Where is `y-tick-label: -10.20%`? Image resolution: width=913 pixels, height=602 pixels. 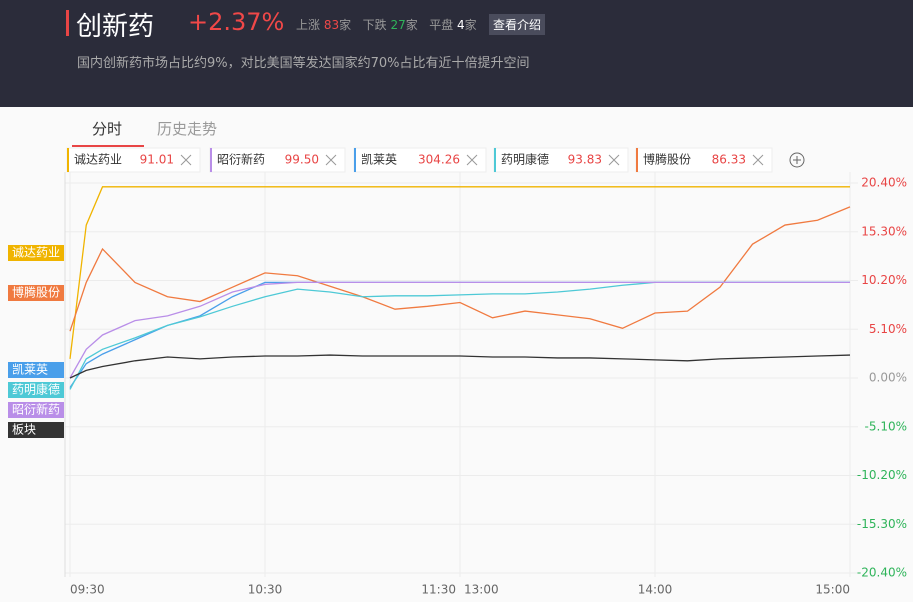 y-tick-label: -10.20% is located at coordinates (882, 475).